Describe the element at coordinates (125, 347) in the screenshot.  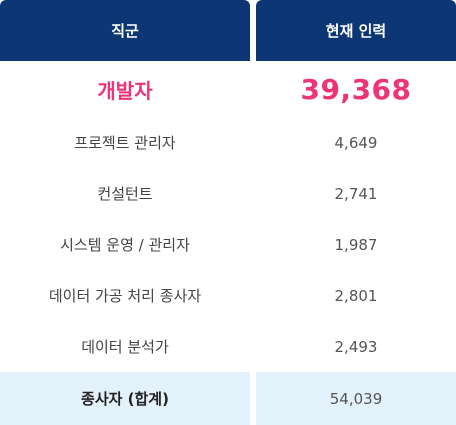
I see `row-job: 데이터 분석가` at that location.